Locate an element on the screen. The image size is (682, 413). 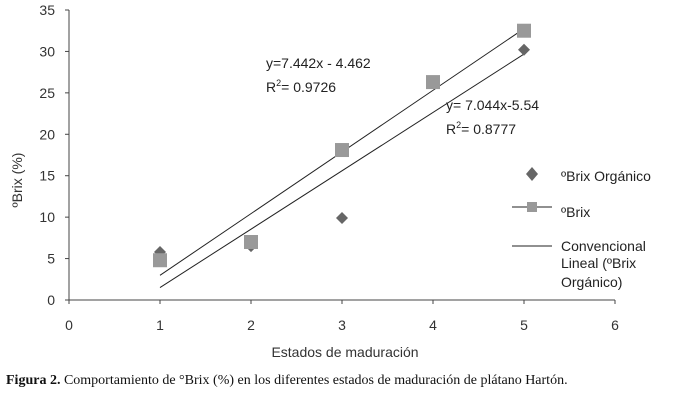
square-marker-icon is located at coordinates (532, 207).